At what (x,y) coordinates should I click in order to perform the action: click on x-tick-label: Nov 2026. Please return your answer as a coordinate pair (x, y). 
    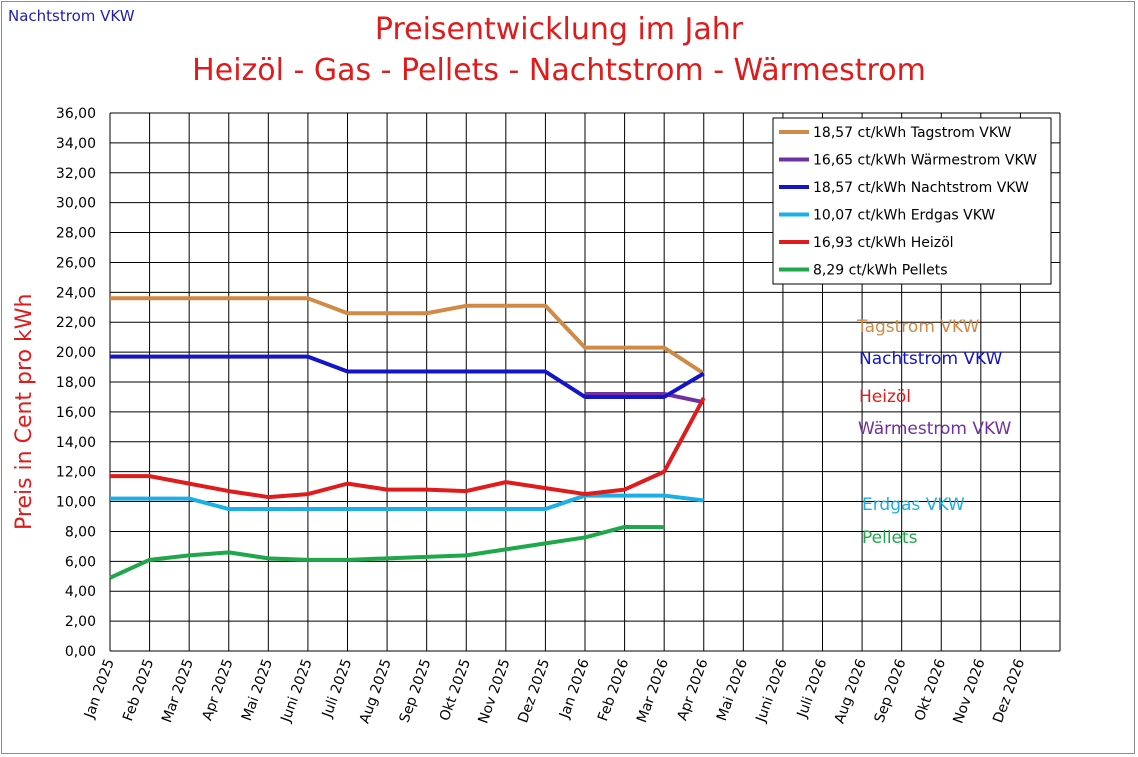
    Looking at the image, I should click on (970, 691).